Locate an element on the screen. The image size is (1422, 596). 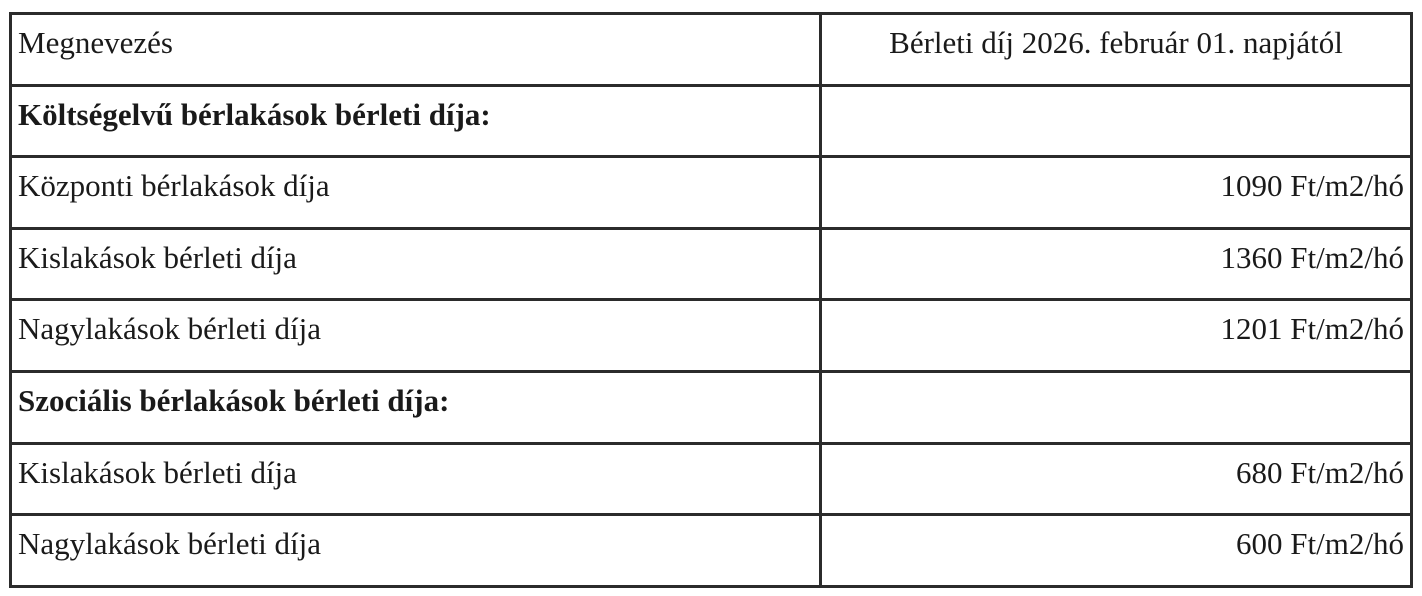
row-value: 680 Ft/m2/hó is located at coordinates (1116, 479).